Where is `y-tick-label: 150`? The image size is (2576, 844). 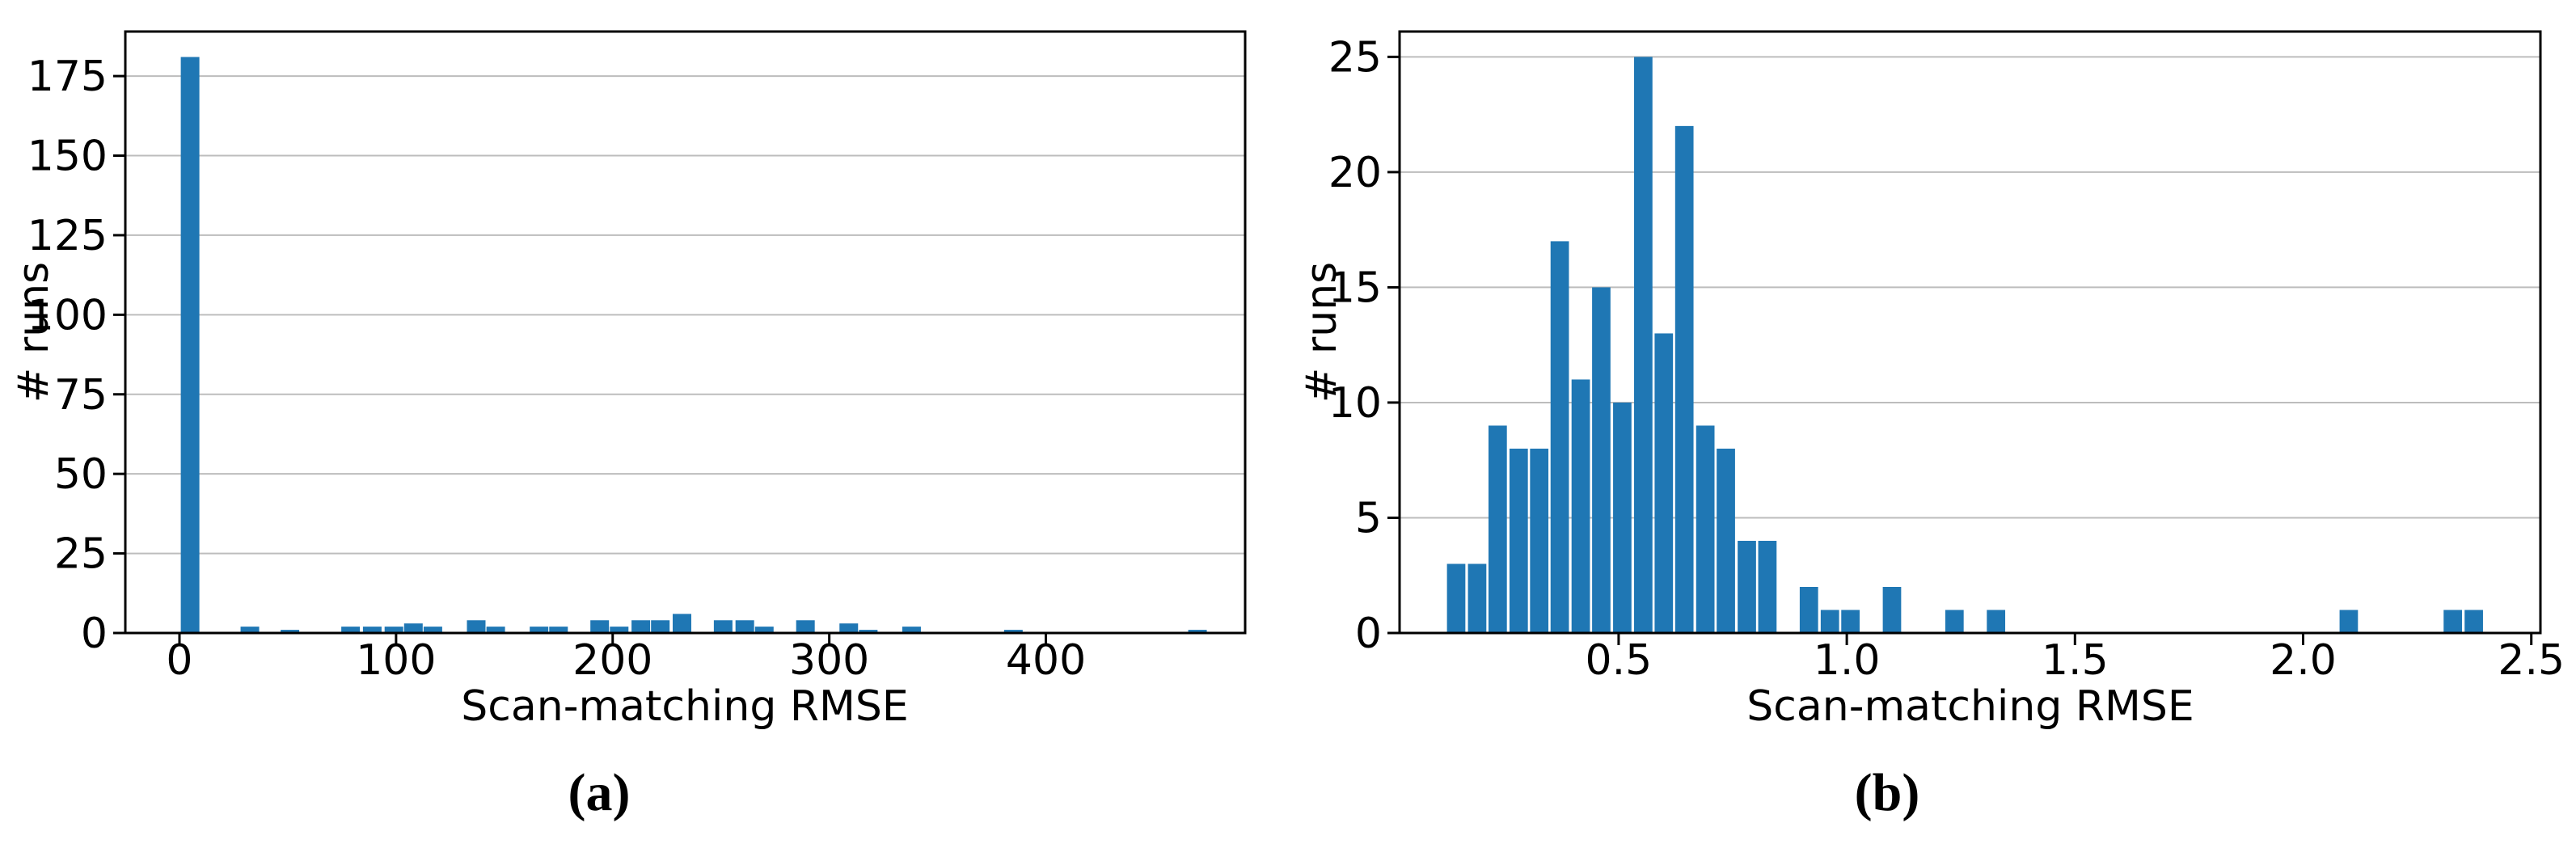 y-tick-label: 150 is located at coordinates (67, 157).